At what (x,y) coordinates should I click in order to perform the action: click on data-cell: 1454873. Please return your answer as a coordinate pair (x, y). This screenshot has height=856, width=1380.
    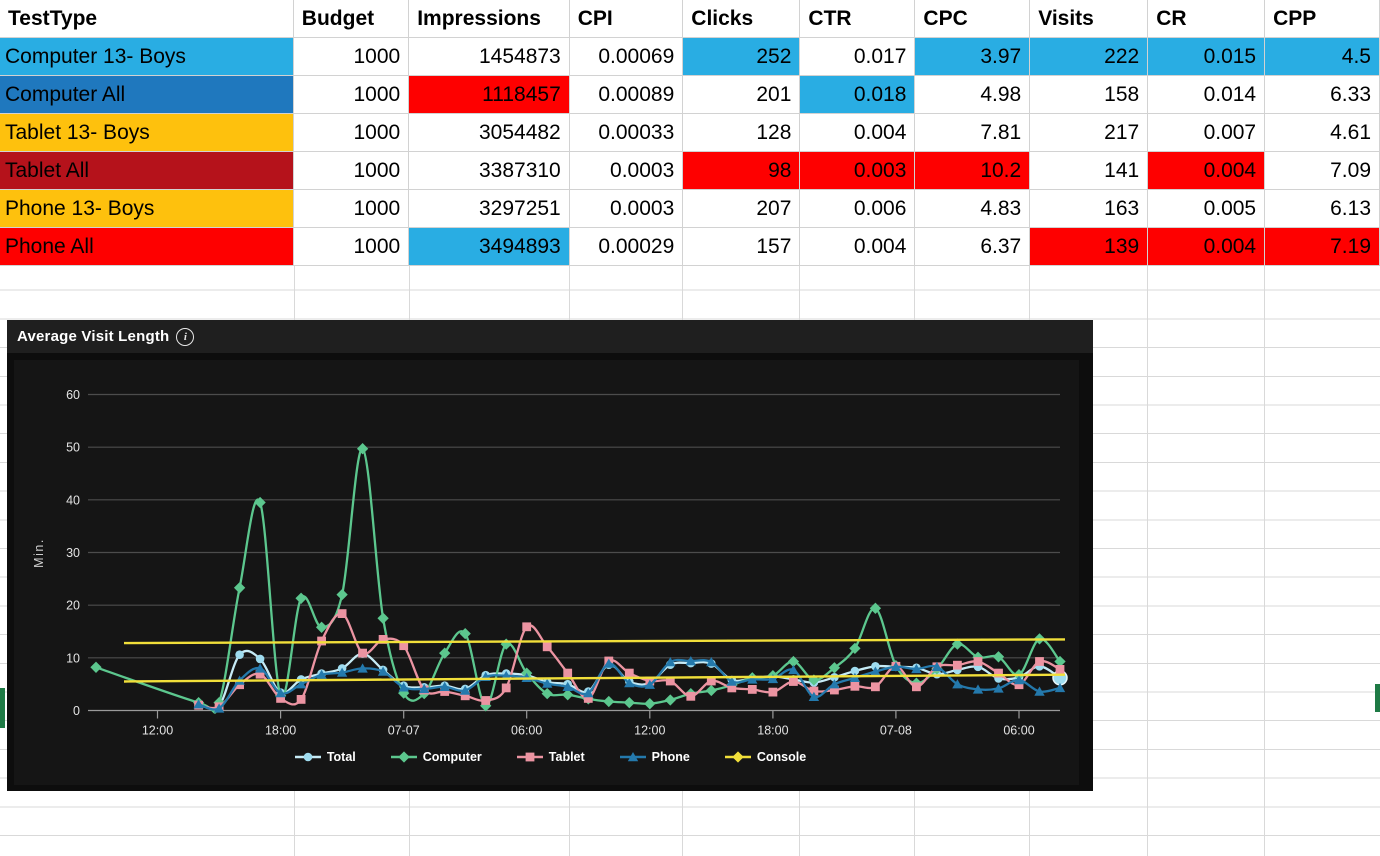
    Looking at the image, I should click on (489, 56).